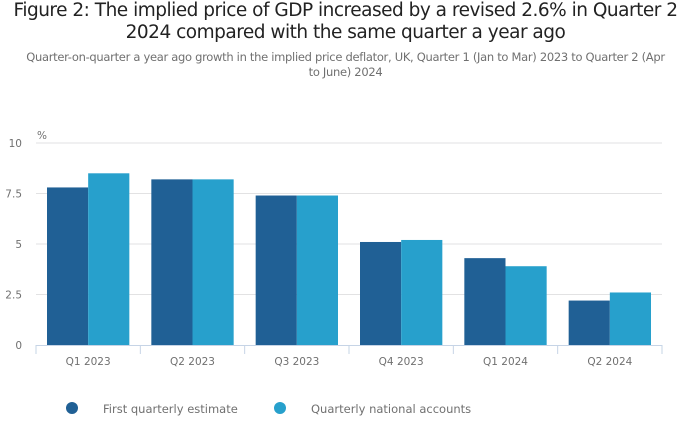 The width and height of the screenshot is (691, 437). What do you see at coordinates (42, 136) in the screenshot?
I see `y-axis-unit-label: %` at bounding box center [42, 136].